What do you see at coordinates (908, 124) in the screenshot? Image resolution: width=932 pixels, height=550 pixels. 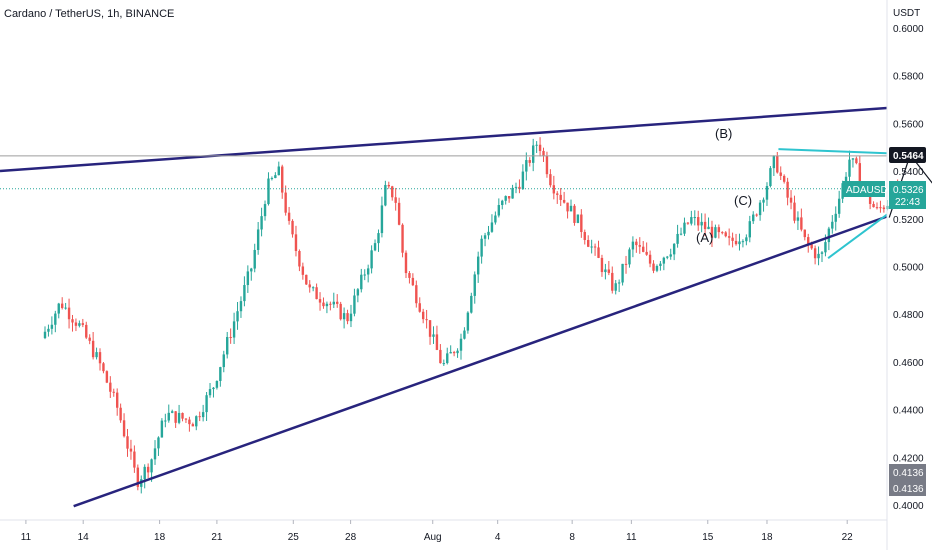 I see `y-tick-label: 0.5600` at bounding box center [908, 124].